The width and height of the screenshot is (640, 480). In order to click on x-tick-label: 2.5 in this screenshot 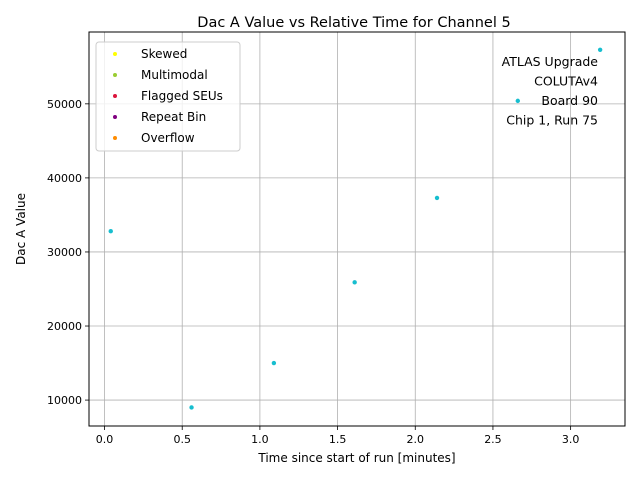, I will do `click(493, 439)`.